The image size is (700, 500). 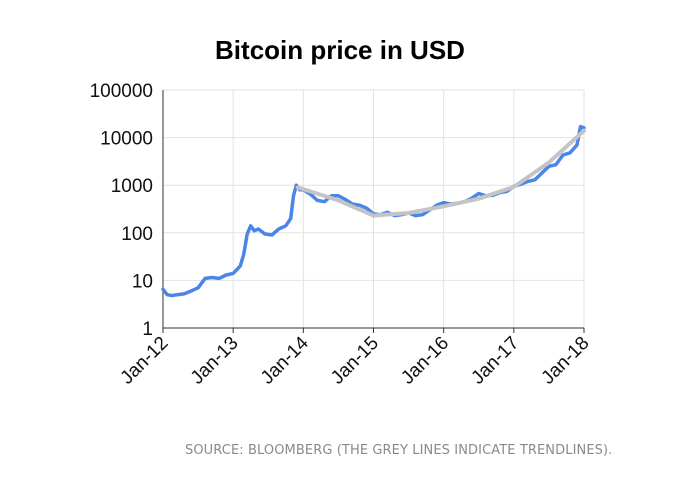 I want to click on y-tick-label: 100, so click(x=137, y=234).